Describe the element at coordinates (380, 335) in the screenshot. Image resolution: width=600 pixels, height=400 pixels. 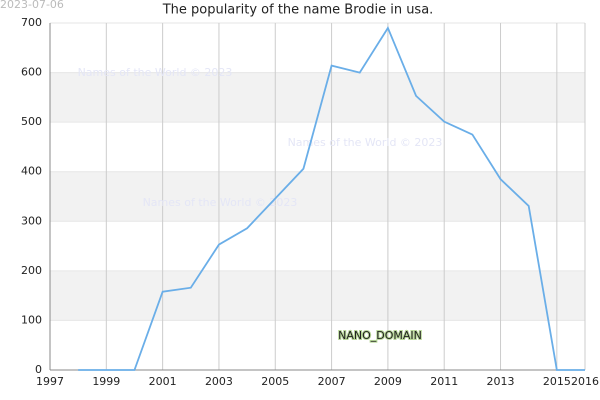
I see `domain-label: NANO_DOMAIN` at that location.